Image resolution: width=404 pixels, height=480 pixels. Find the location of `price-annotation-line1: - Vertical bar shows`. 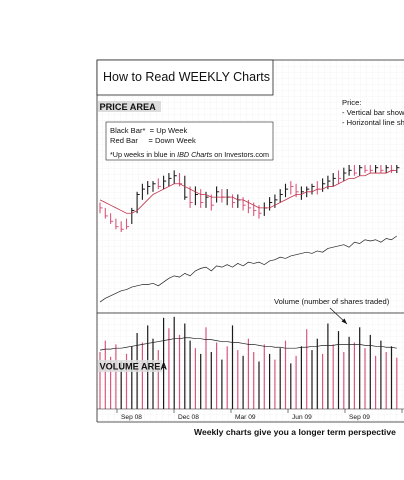

price-annotation-line1: - Vertical bar shows is located at coordinates (373, 112).